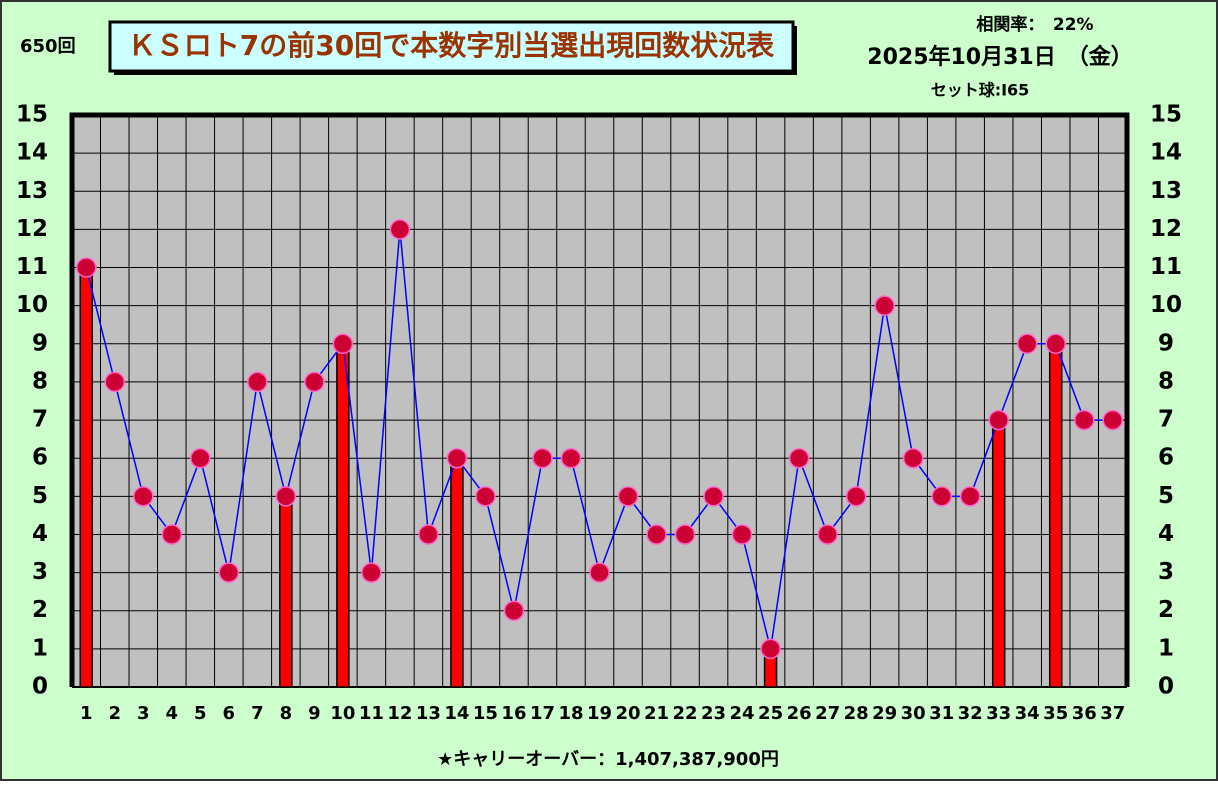 This screenshot has height=785, width=1218. What do you see at coordinates (913, 713) in the screenshot?
I see `x-tick-label: 30` at bounding box center [913, 713].